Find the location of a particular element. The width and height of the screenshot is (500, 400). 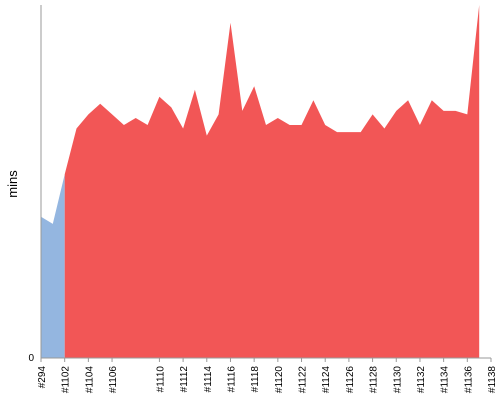

x-tick-label: #1124 is located at coordinates (326, 380).